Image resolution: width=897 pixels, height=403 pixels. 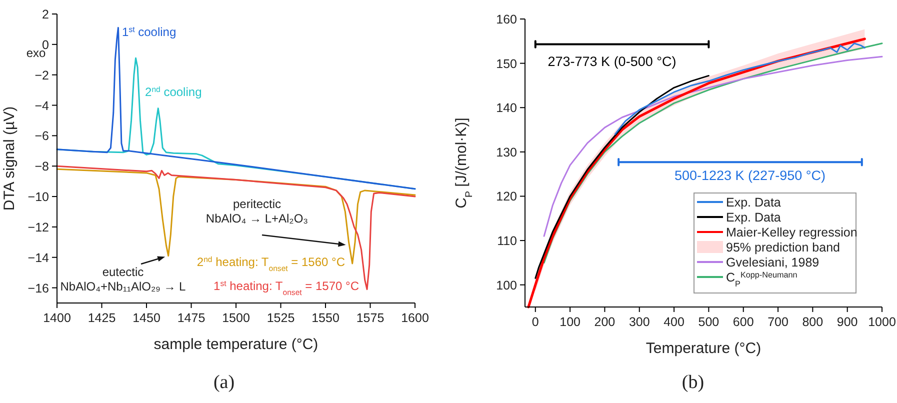 What do you see at coordinates (507, 108) in the screenshot?
I see `y-tick-label: 140` at bounding box center [507, 108].